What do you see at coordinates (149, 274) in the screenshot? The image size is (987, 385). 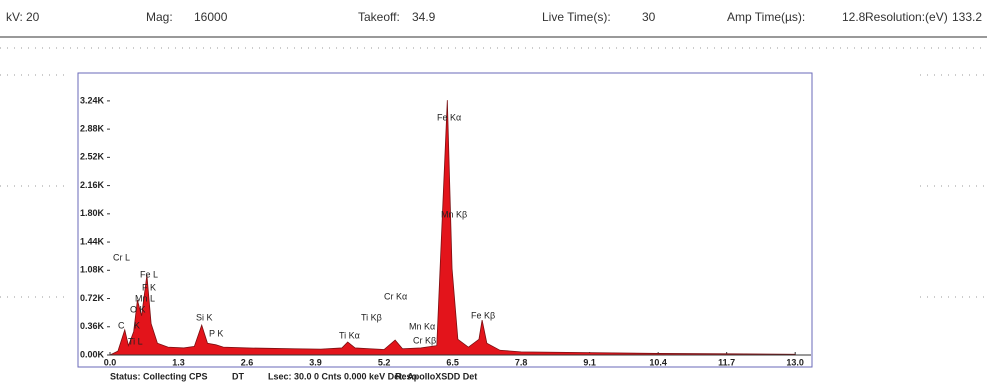 I see `peak-label: Fe L` at bounding box center [149, 274].